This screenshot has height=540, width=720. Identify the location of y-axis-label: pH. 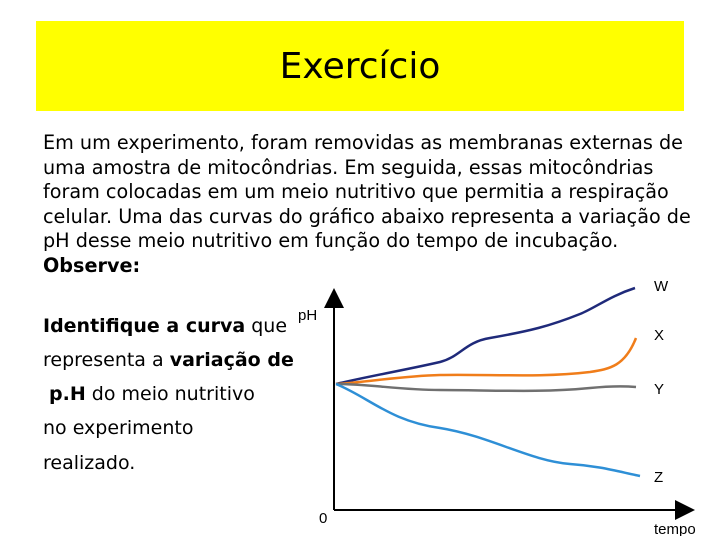
(307, 315).